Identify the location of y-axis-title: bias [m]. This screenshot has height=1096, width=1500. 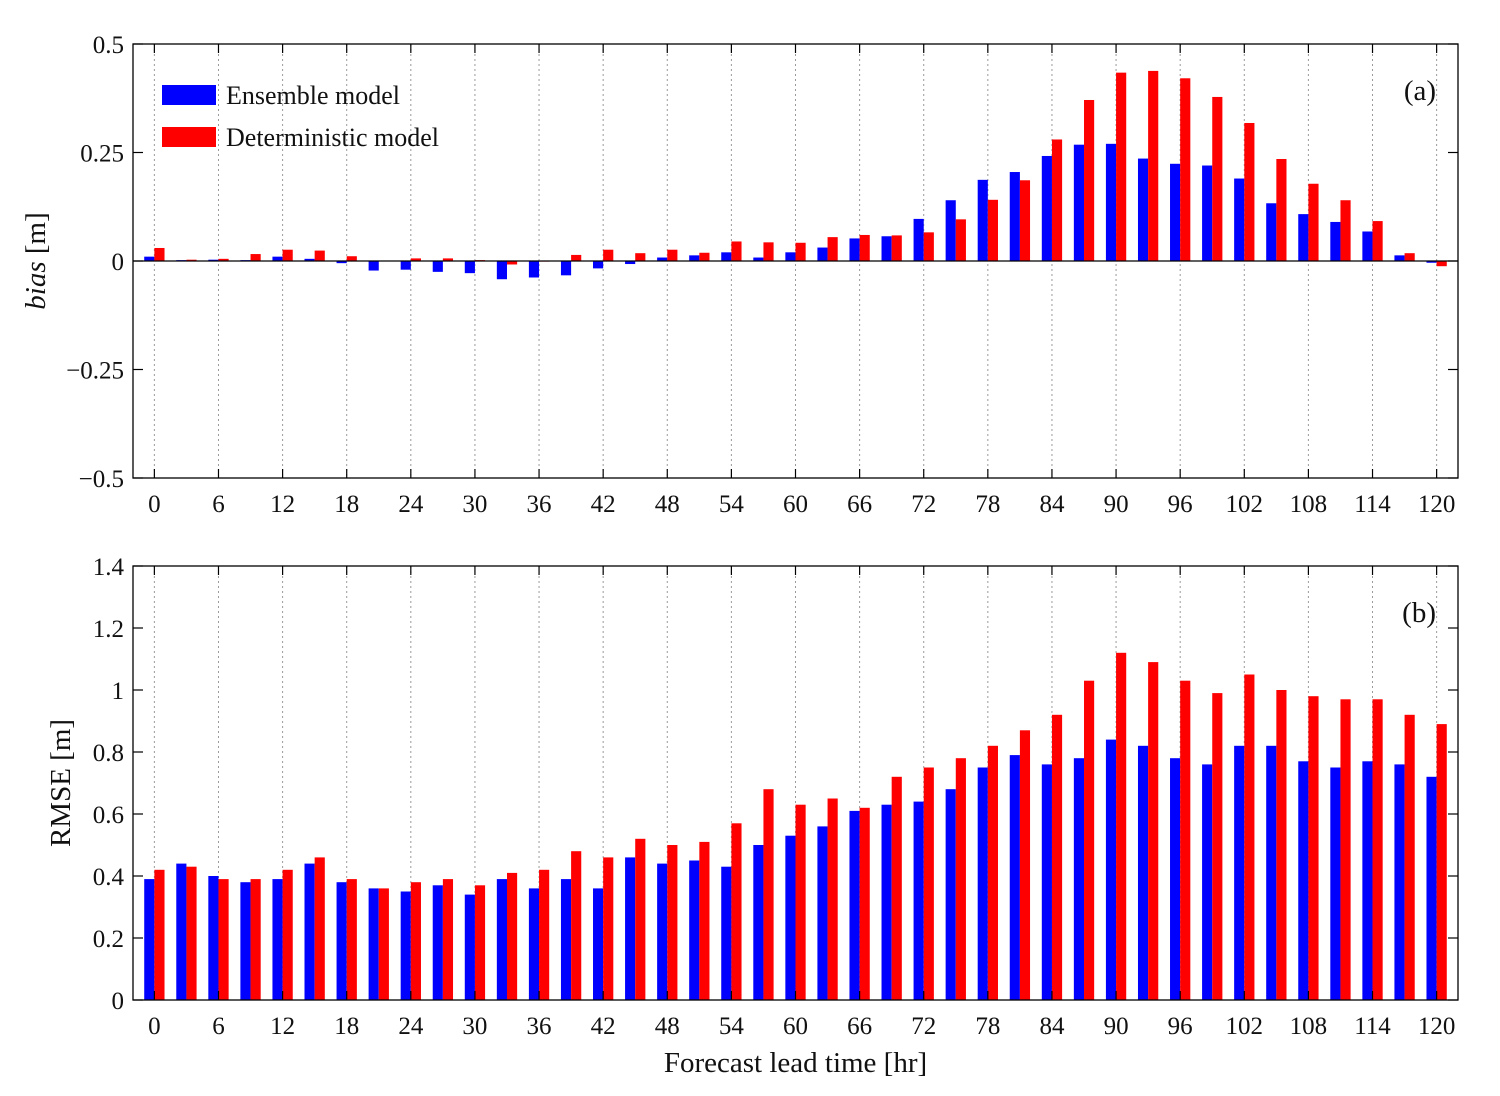
(36, 260).